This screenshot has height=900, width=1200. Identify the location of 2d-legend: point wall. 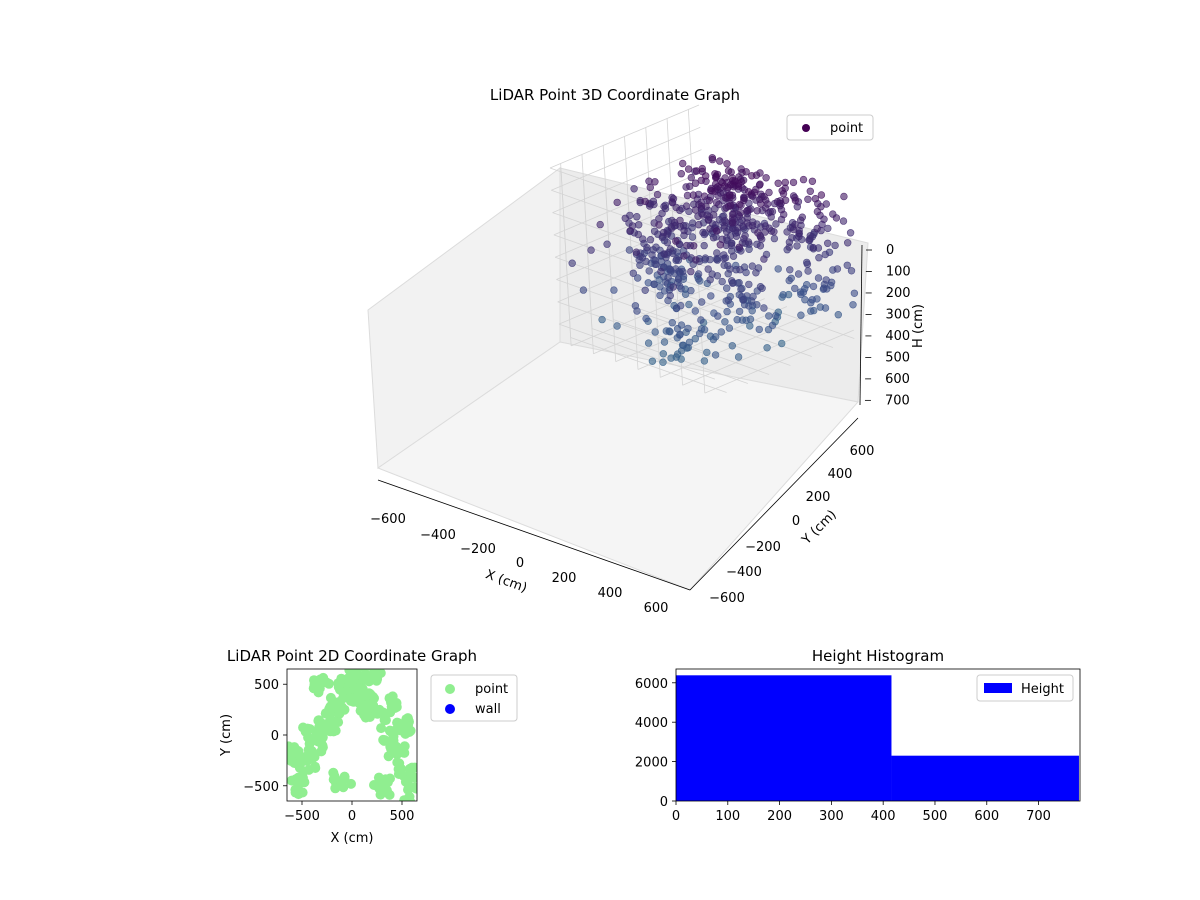
(474, 698).